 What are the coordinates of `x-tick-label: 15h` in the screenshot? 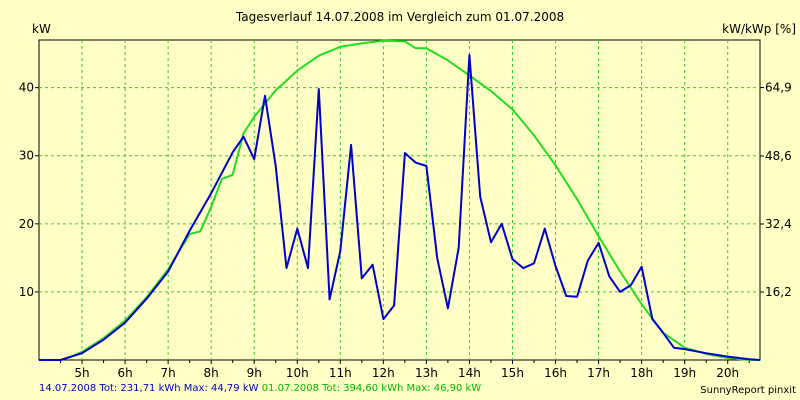 It's located at (512, 373).